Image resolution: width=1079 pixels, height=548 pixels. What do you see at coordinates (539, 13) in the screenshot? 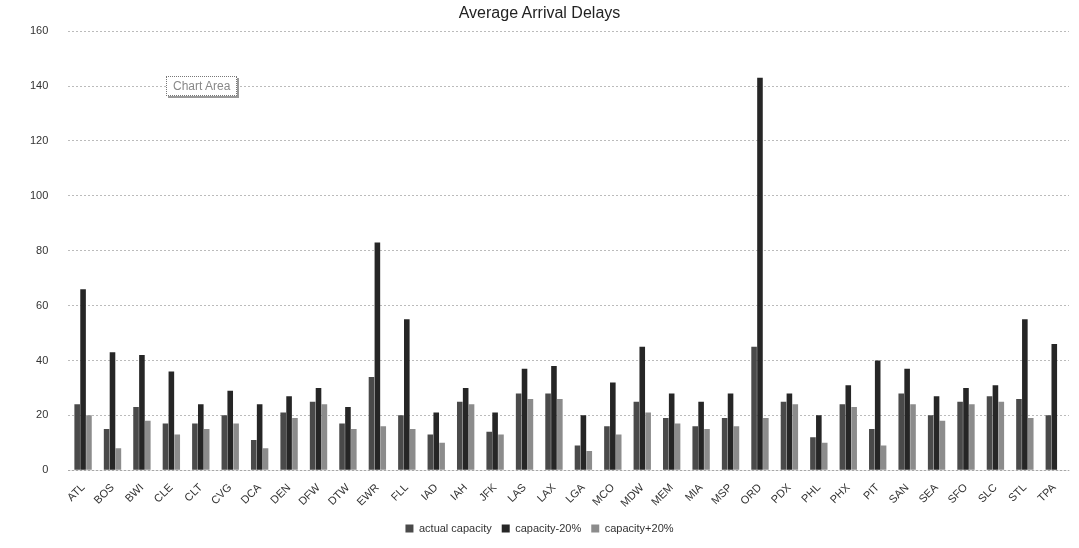
I see `chart-title: Average Arrival Delays` at bounding box center [539, 13].